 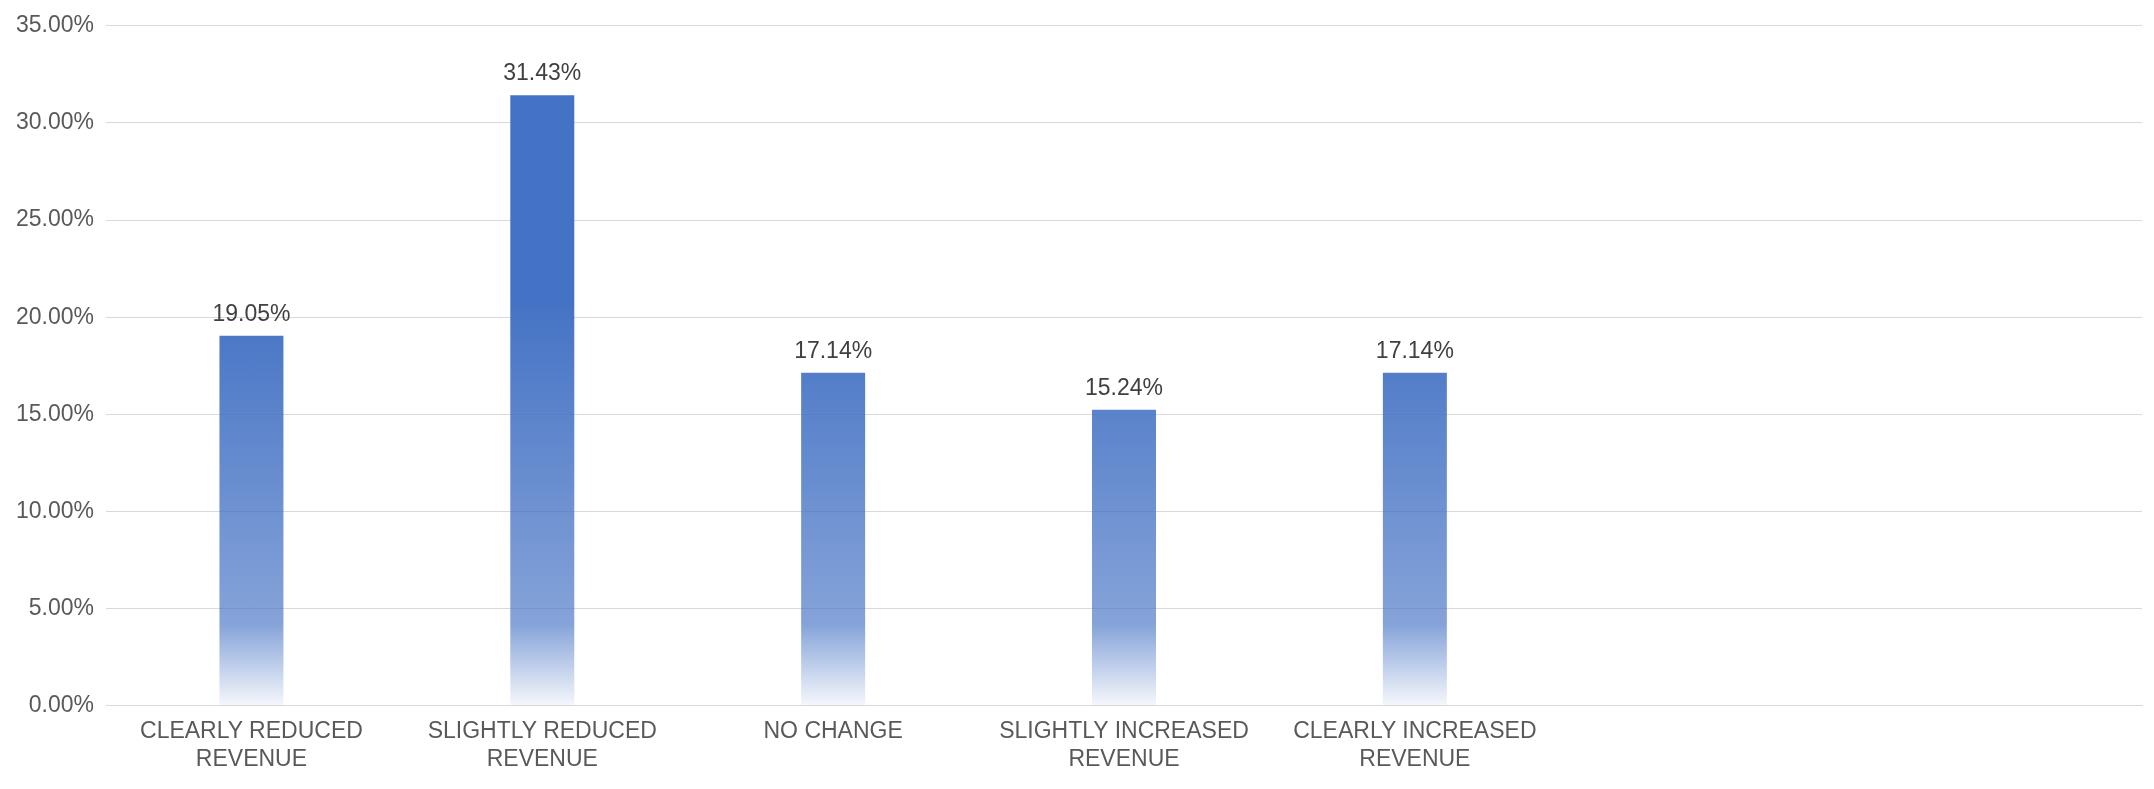 I want to click on y-tick-label: 10.00%, so click(x=55, y=509).